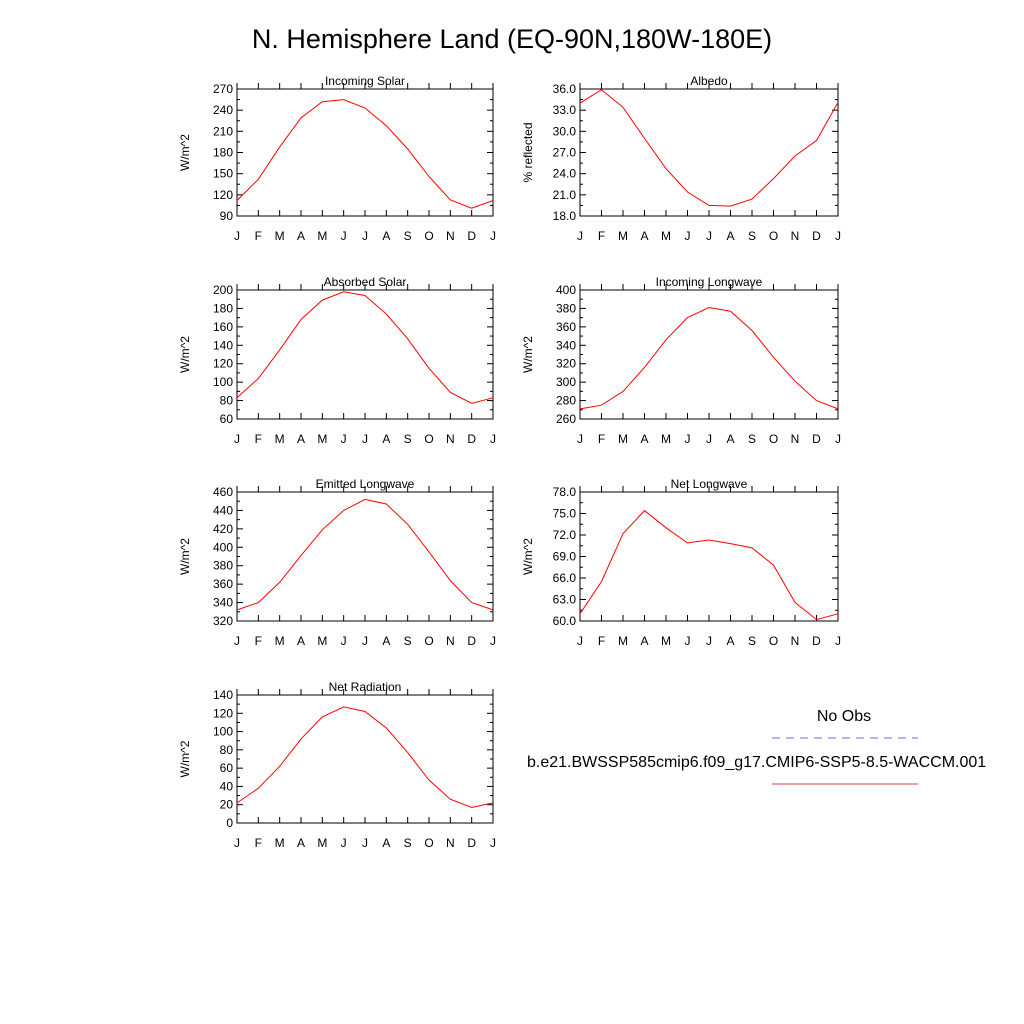 The width and height of the screenshot is (1024, 1024). What do you see at coordinates (223, 529) in the screenshot?
I see `y-tick-label: 420` at bounding box center [223, 529].